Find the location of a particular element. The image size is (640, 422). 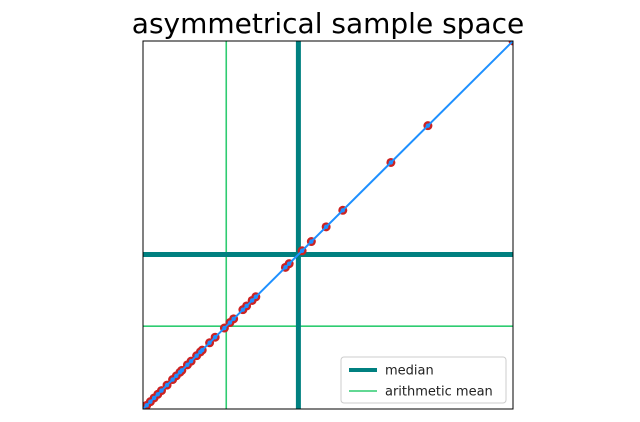

legend-box is located at coordinates (423, 380).